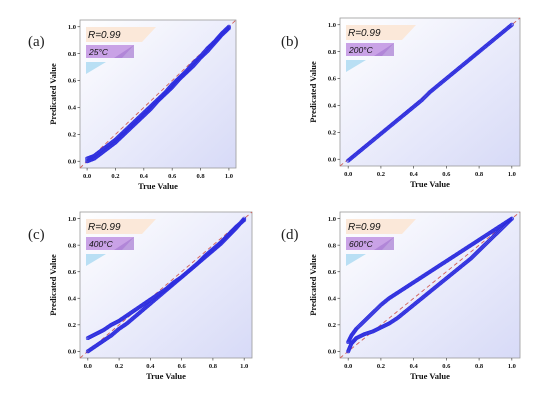 This screenshot has width=550, height=405. Describe the element at coordinates (244, 366) in the screenshot. I see `x-tick-label-c-5: 1.0` at that location.